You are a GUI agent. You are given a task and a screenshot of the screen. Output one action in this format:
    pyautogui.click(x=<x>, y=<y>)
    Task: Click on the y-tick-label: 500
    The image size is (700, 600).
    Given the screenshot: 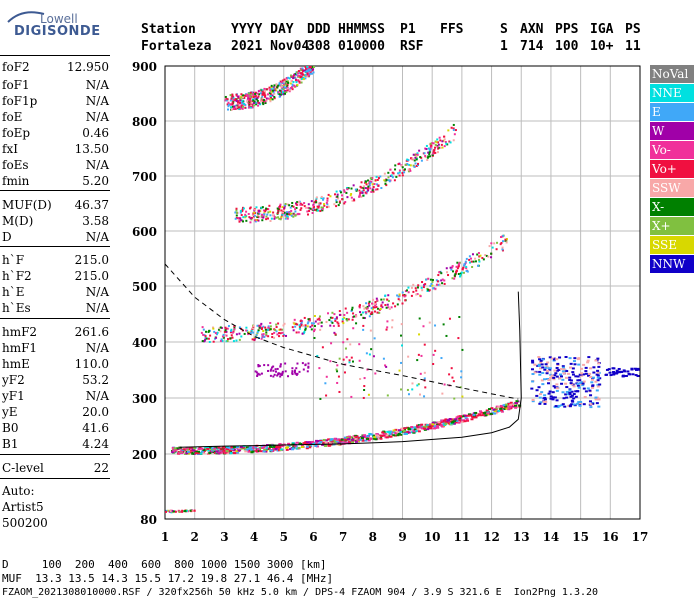 What is the action you would take?
    pyautogui.click(x=144, y=287)
    